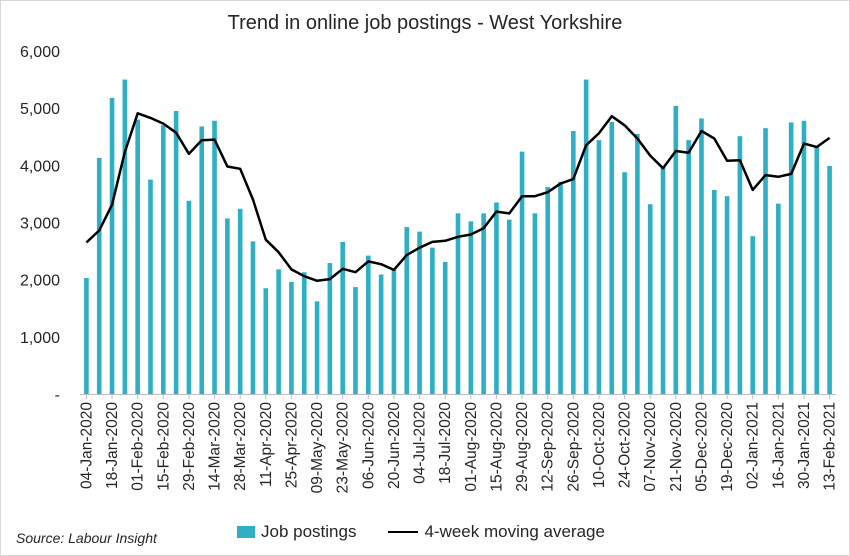  What do you see at coordinates (727, 447) in the screenshot?
I see `x-tick-label: 19-Dec-2020` at bounding box center [727, 447].